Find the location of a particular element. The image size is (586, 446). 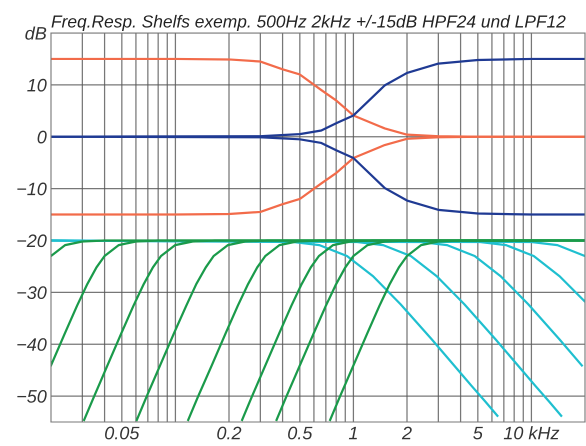

y-tick-label: 0 is located at coordinates (42, 137).